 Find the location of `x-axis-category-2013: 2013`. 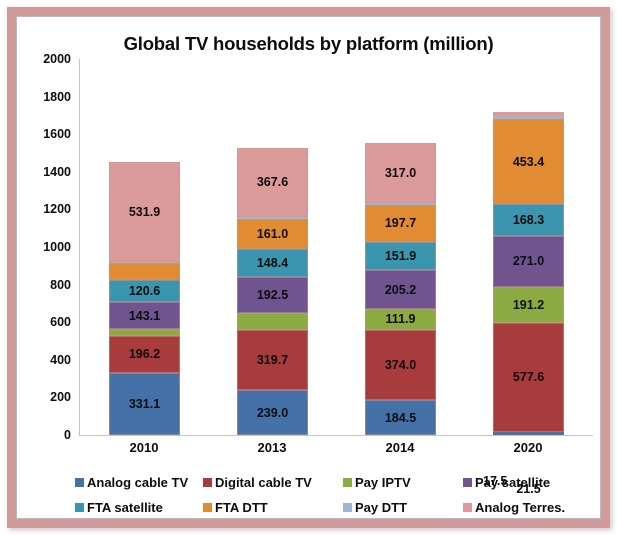

x-axis-category-2013: 2013 is located at coordinates (272, 447).